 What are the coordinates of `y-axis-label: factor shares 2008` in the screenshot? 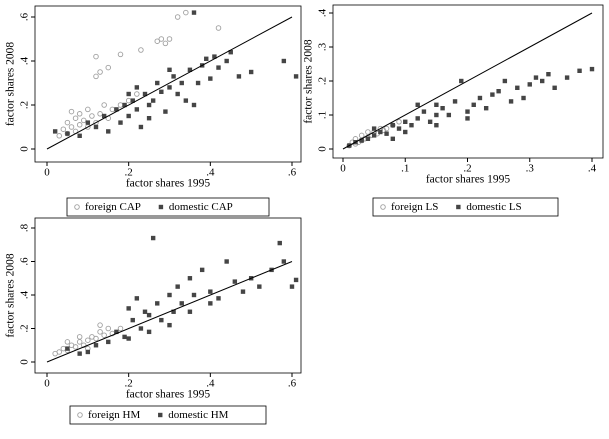 It's located at (11, 84).